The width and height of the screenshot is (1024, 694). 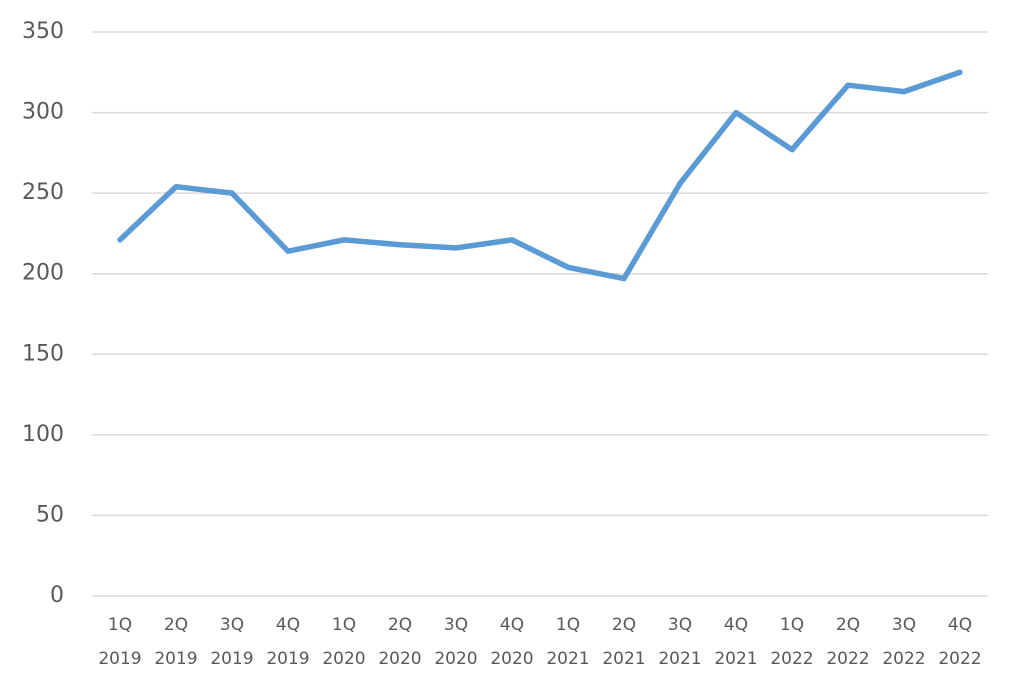 What do you see at coordinates (43, 273) in the screenshot?
I see `y-tick-label: 200` at bounding box center [43, 273].